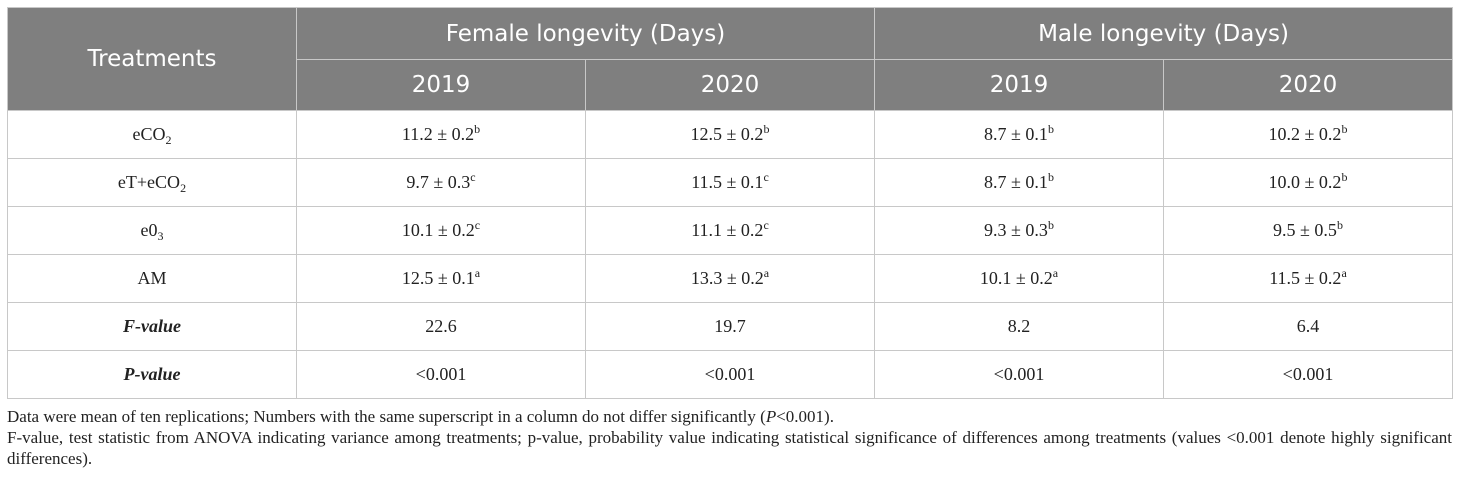 The image size is (1460, 487). Describe the element at coordinates (1308, 134) in the screenshot. I see `data-cell: 10.2 ± 0.2b` at that location.